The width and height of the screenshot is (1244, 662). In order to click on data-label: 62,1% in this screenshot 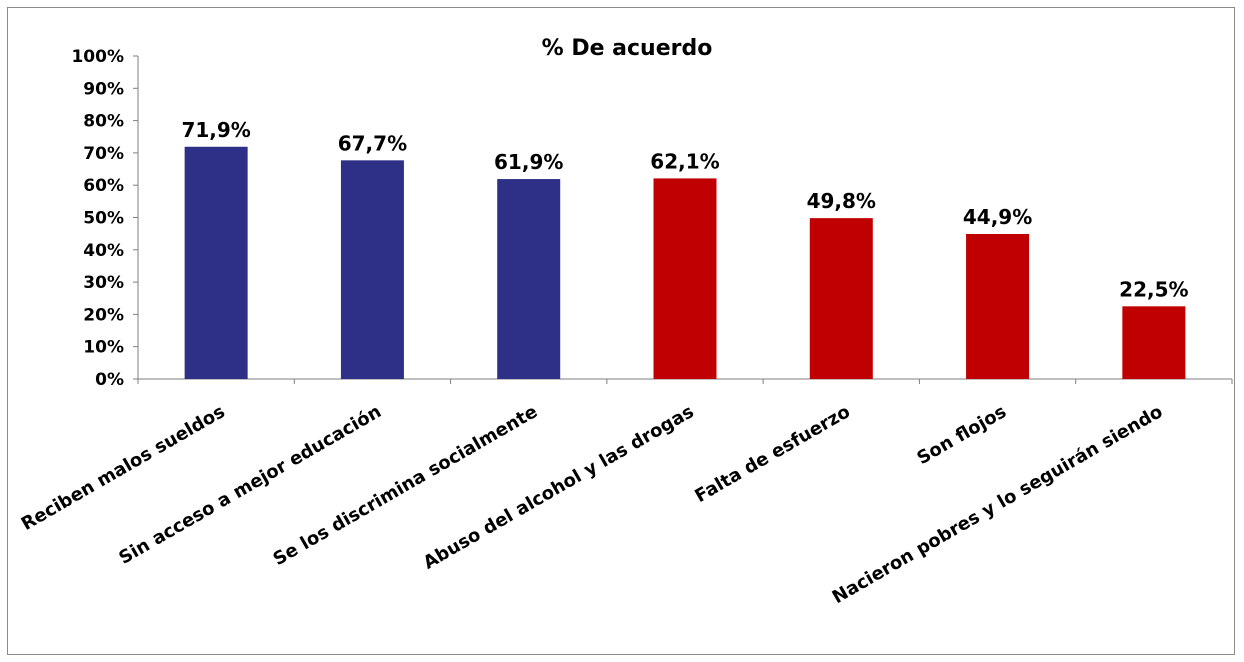, I will do `click(684, 161)`.